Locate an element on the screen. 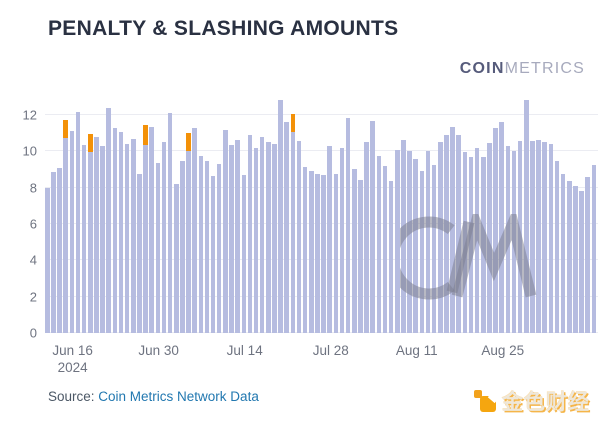 This screenshot has height=425, width=600. source-attribution: Source: Coin Metrics Network Data is located at coordinates (153, 396).